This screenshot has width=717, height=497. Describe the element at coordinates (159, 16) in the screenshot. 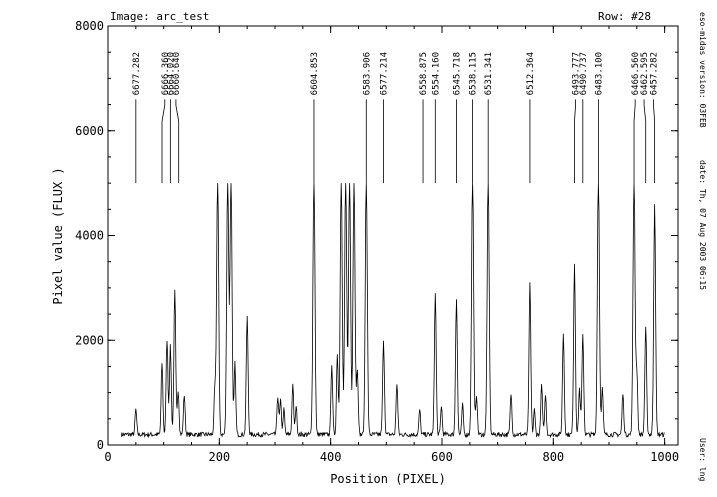

I see `image-name-header: Image: arc_test` at that location.